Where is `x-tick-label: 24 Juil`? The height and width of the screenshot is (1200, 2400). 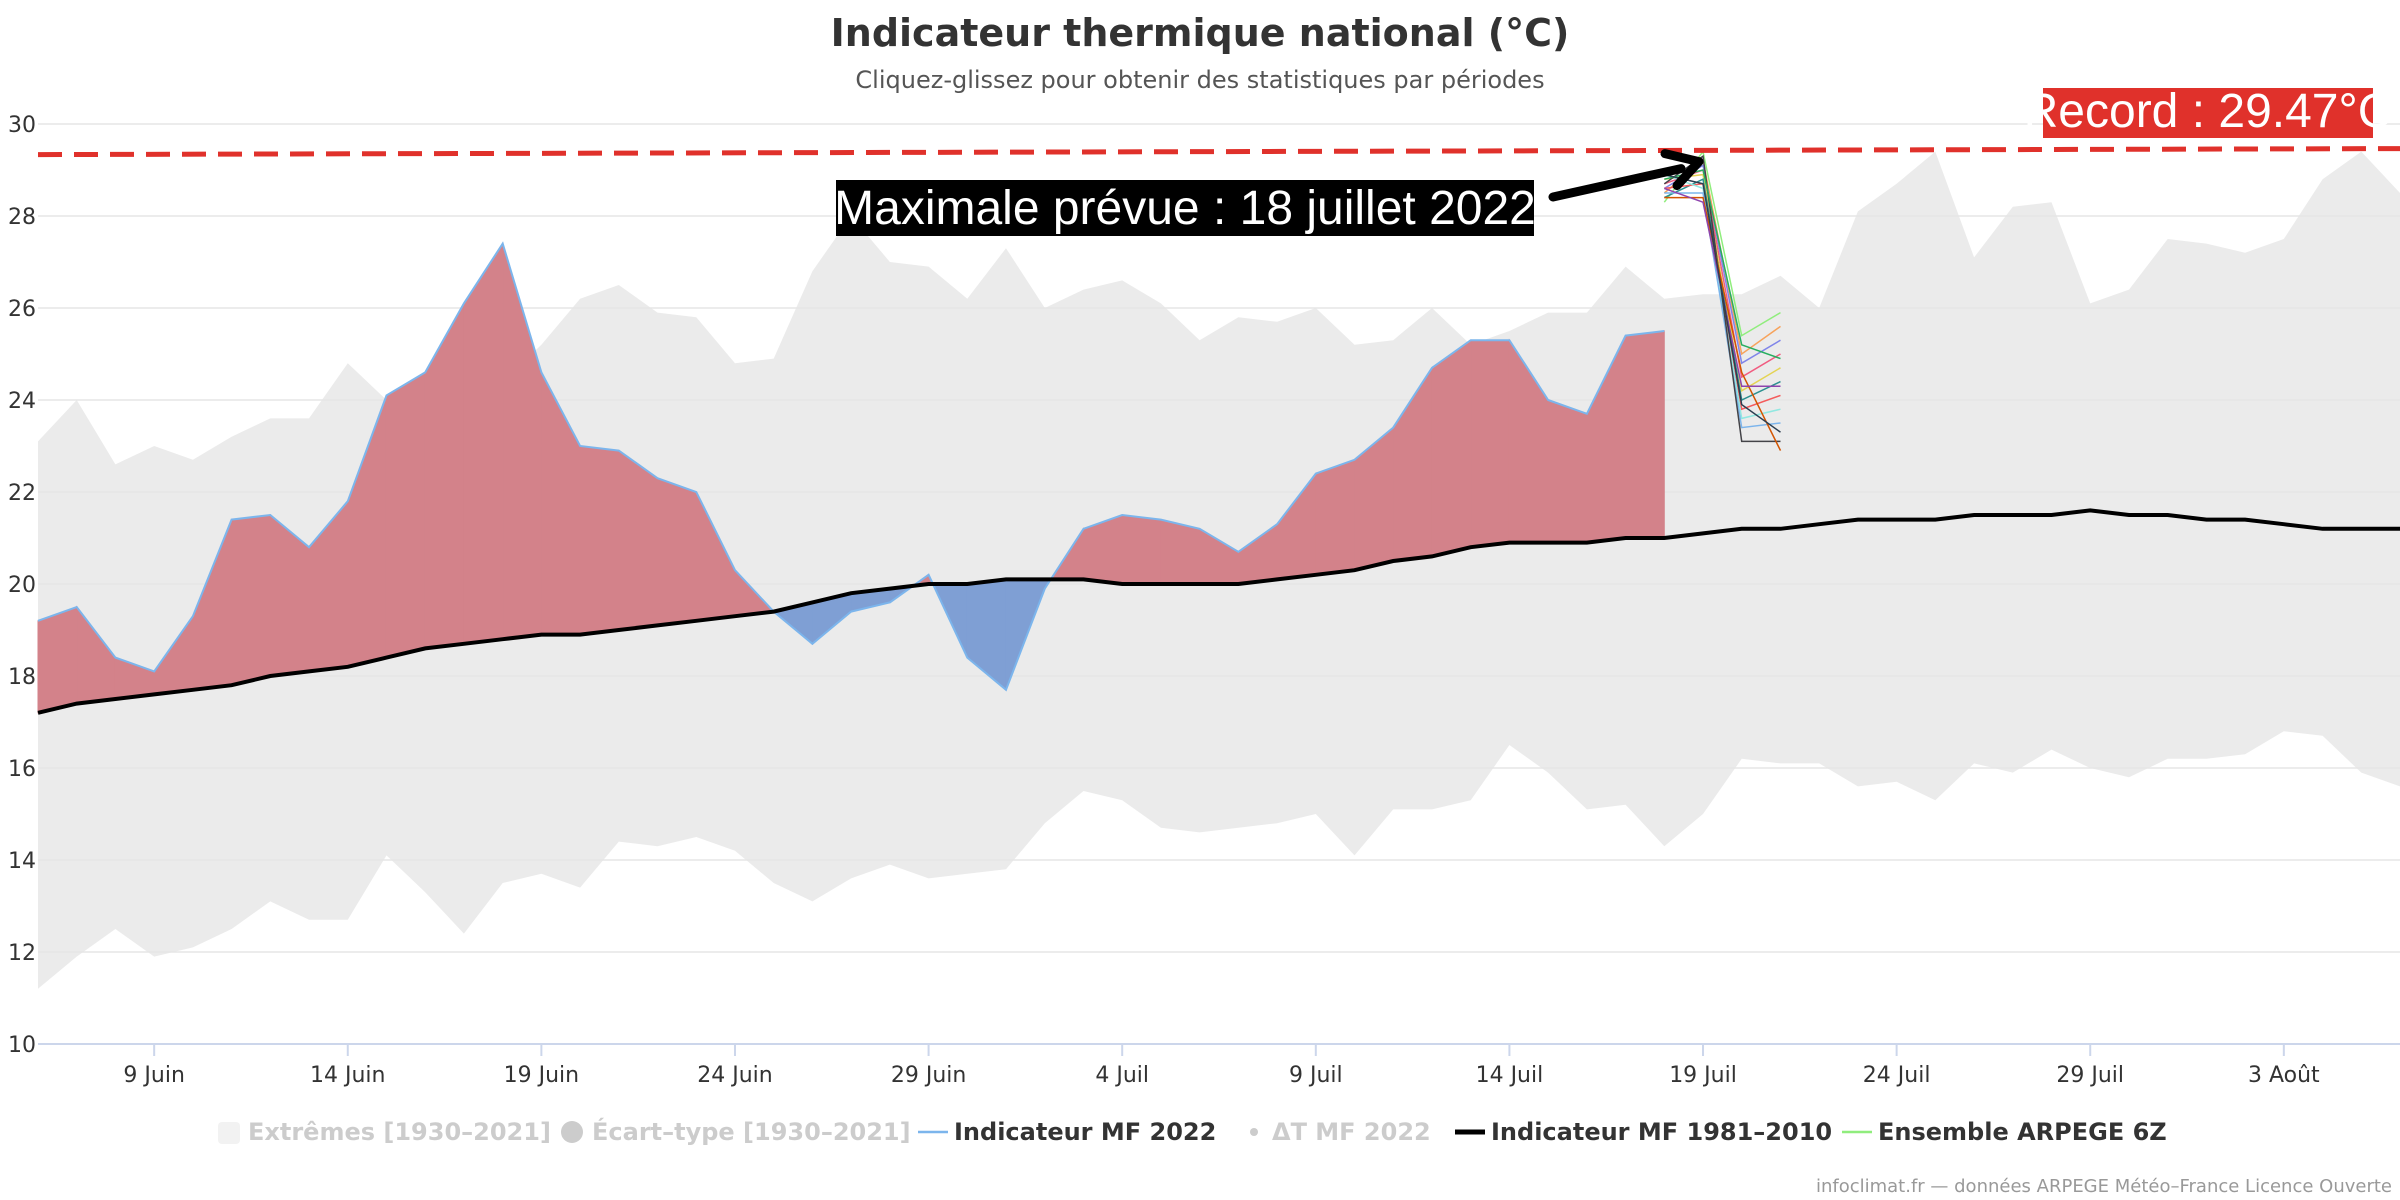 x-tick-label: 24 Juil is located at coordinates (1897, 1075).